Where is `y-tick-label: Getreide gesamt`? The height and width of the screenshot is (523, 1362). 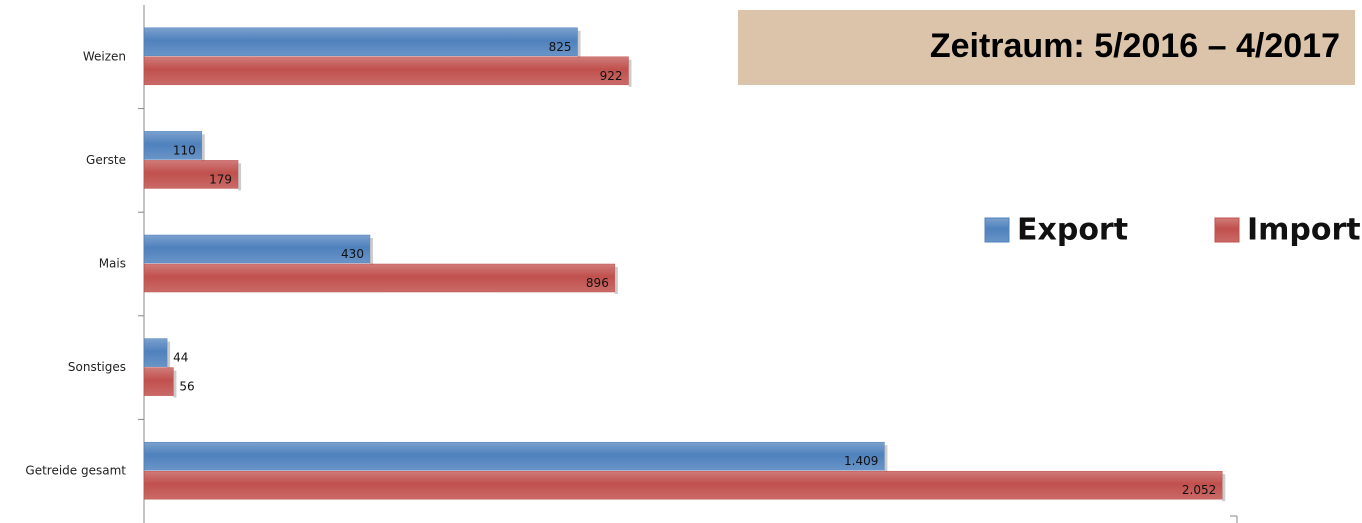 y-tick-label: Getreide gesamt is located at coordinates (75, 471).